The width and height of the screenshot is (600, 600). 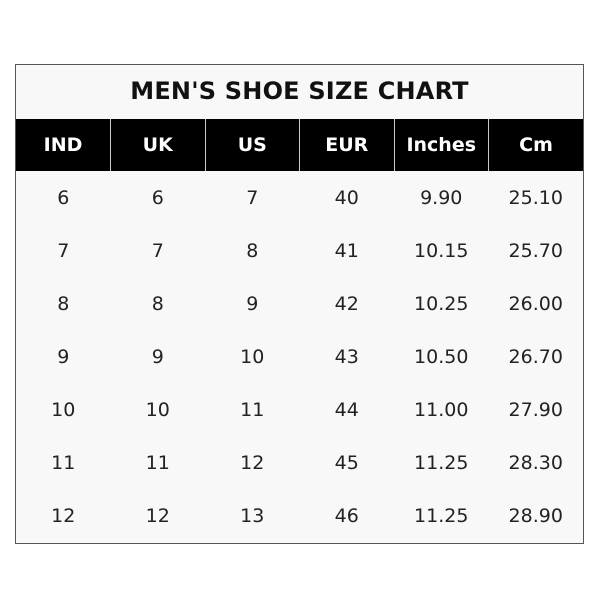 I want to click on table-row: 12 12 13 46 11.25 28.90, so click(x=299, y=515).